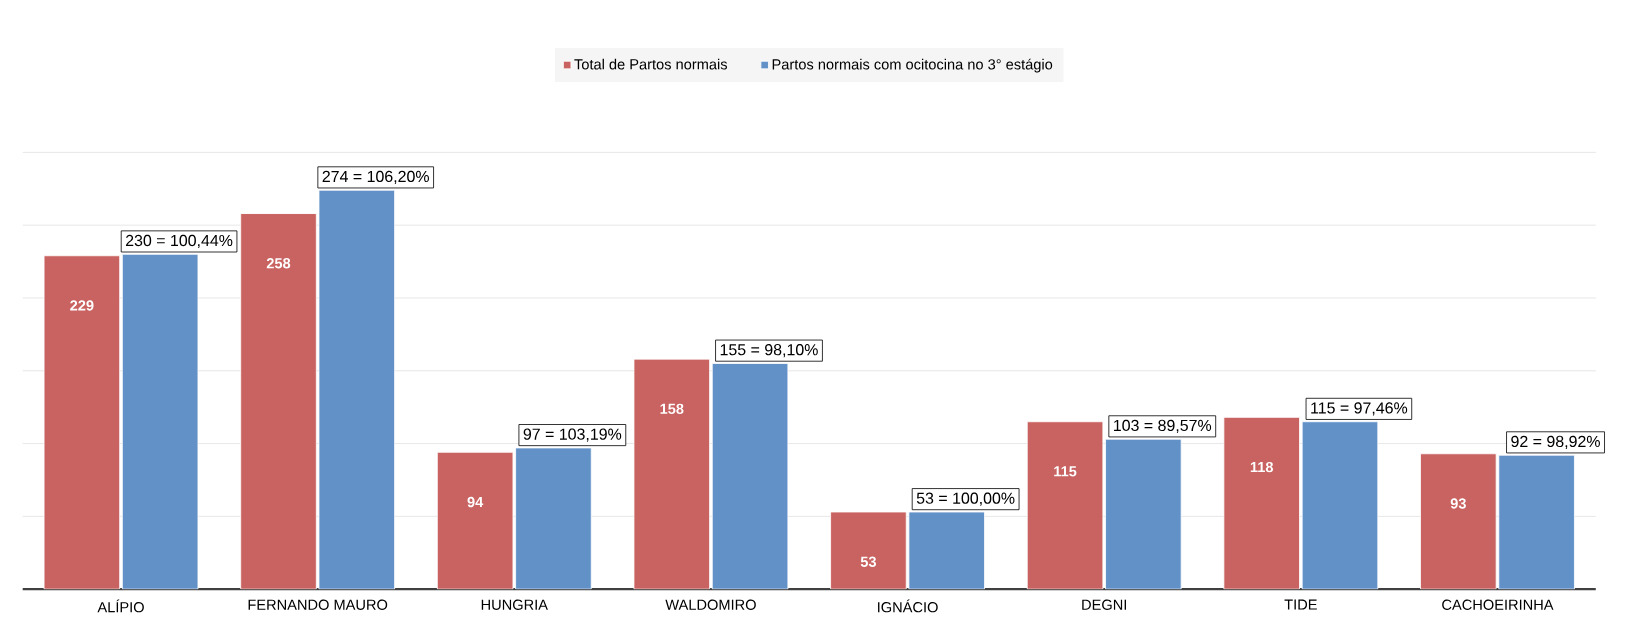 The image size is (1645, 642). I want to click on x-tick-label: FERNANDO MAURO, so click(318, 604).